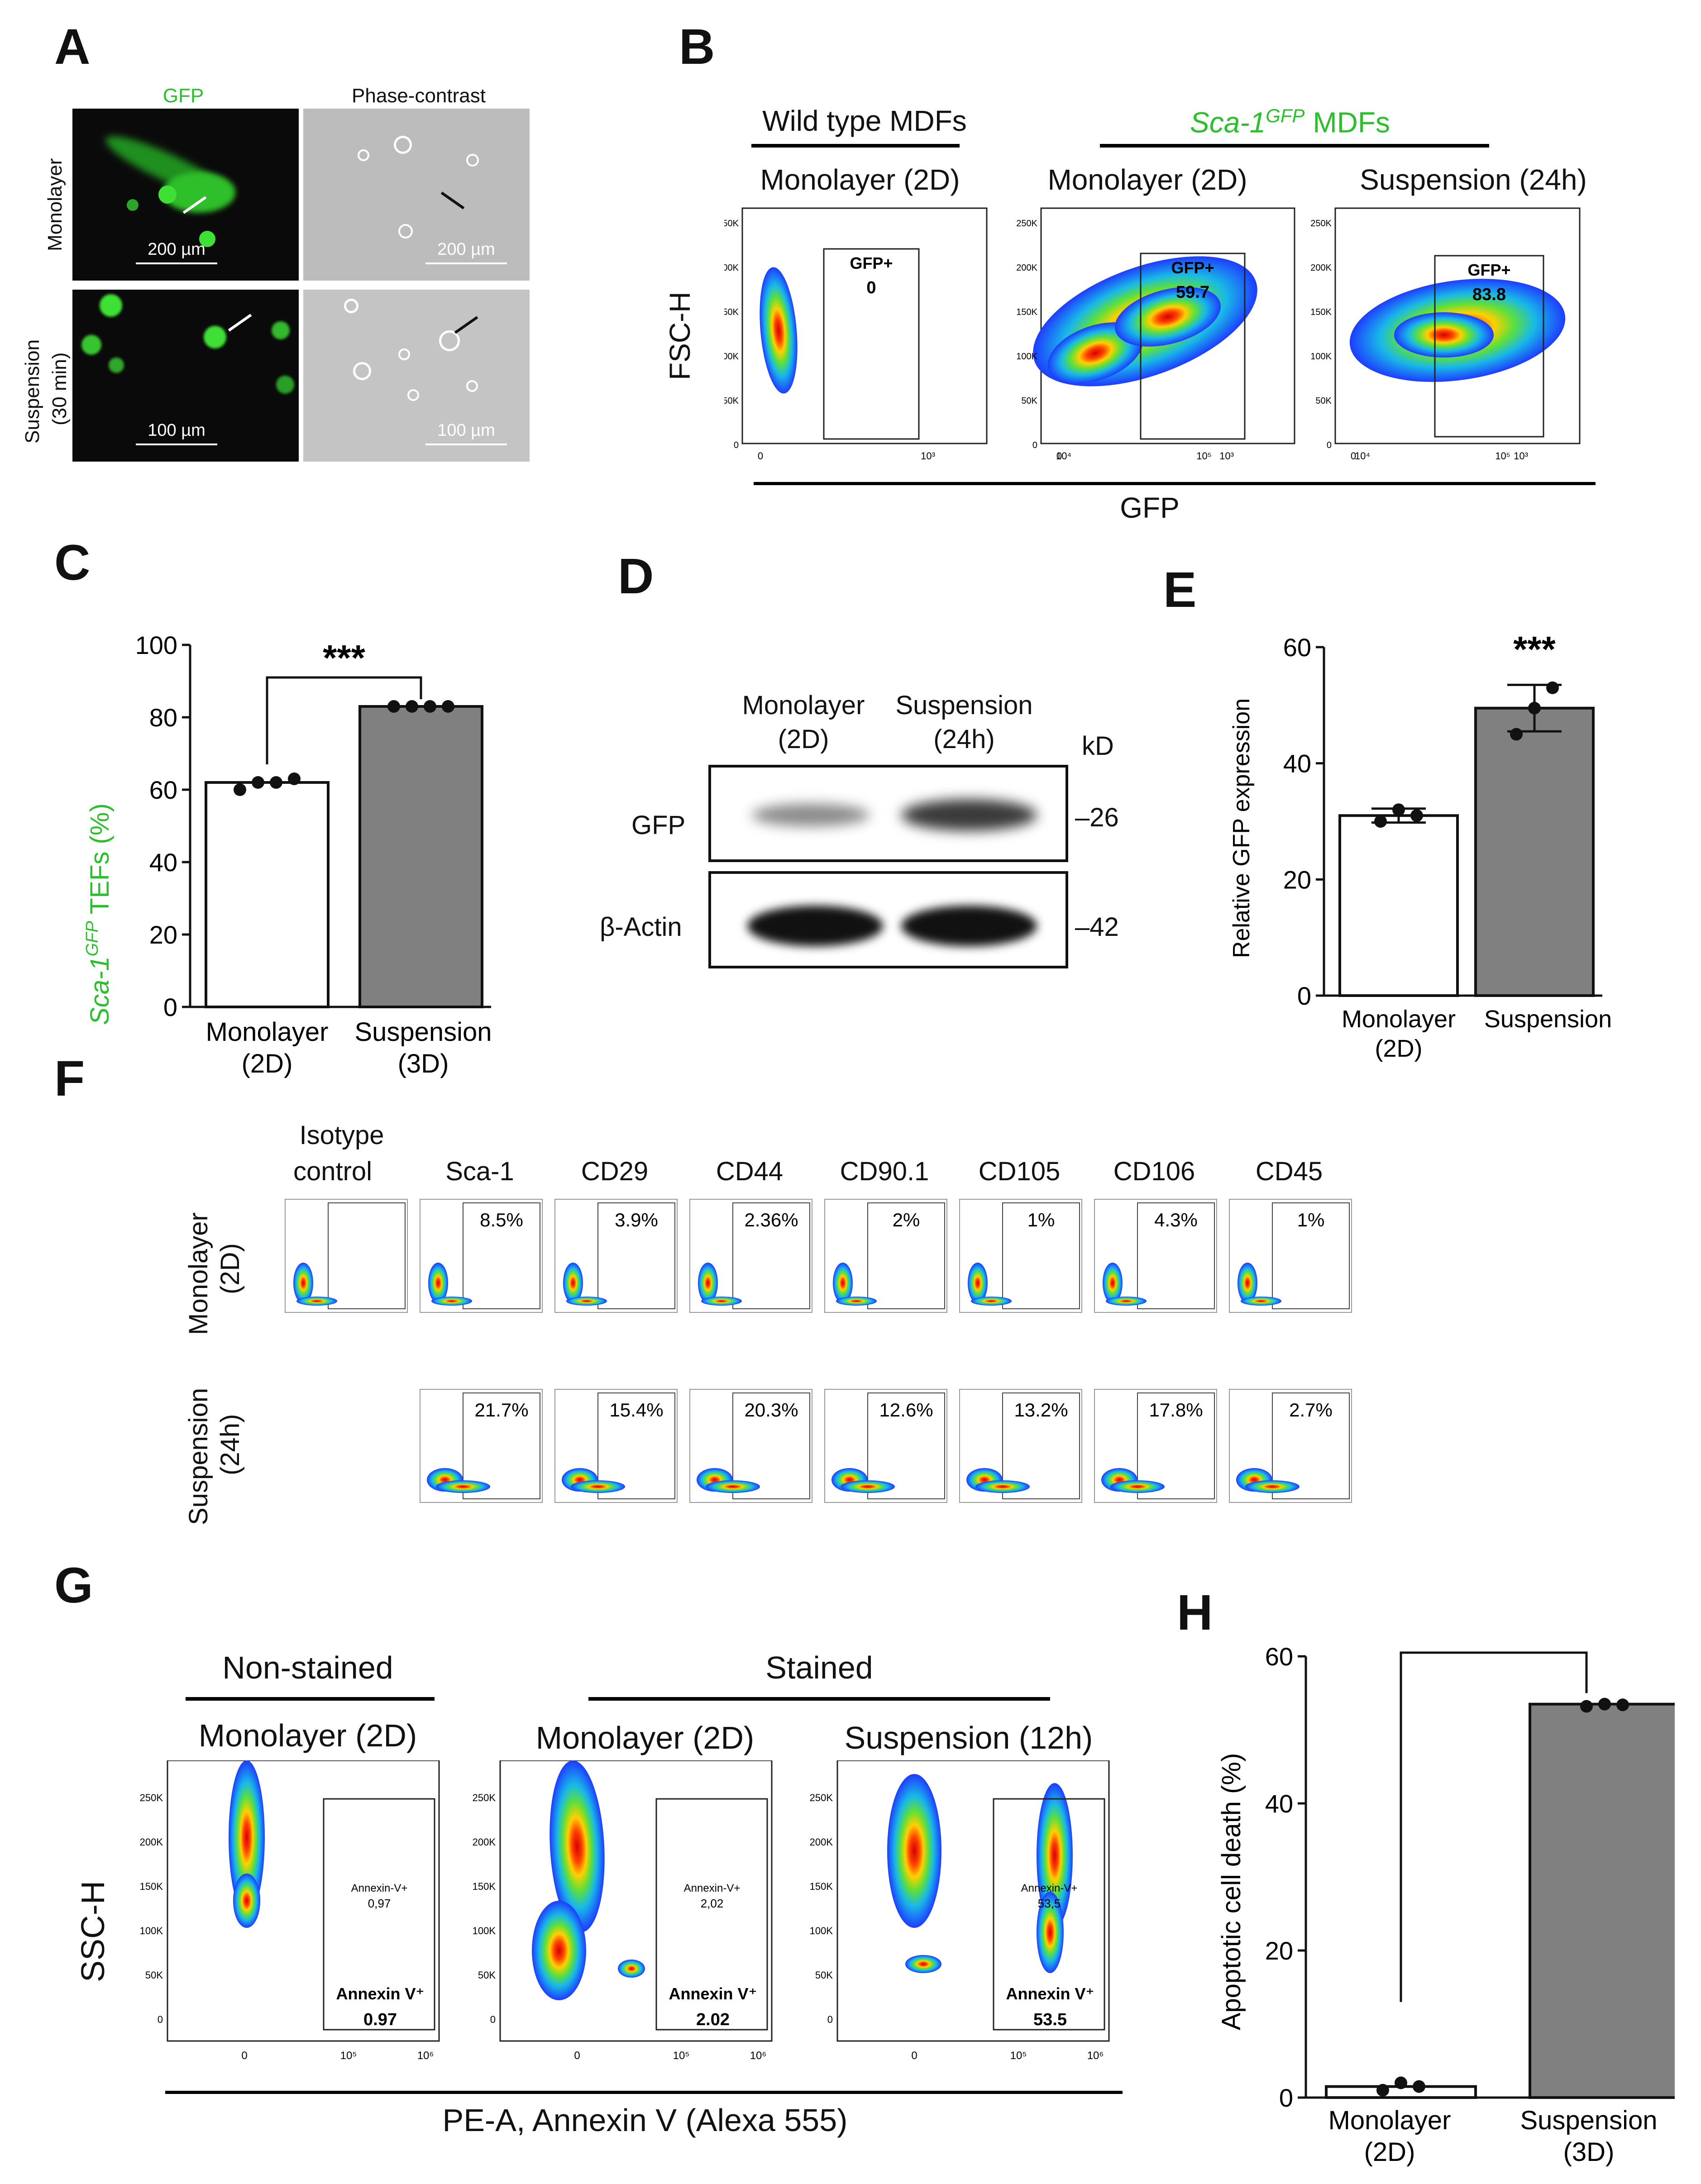 This screenshot has height=2184, width=1701. What do you see at coordinates (419, 96) in the screenshot?
I see `a-col-phase: Phase-contrast` at bounding box center [419, 96].